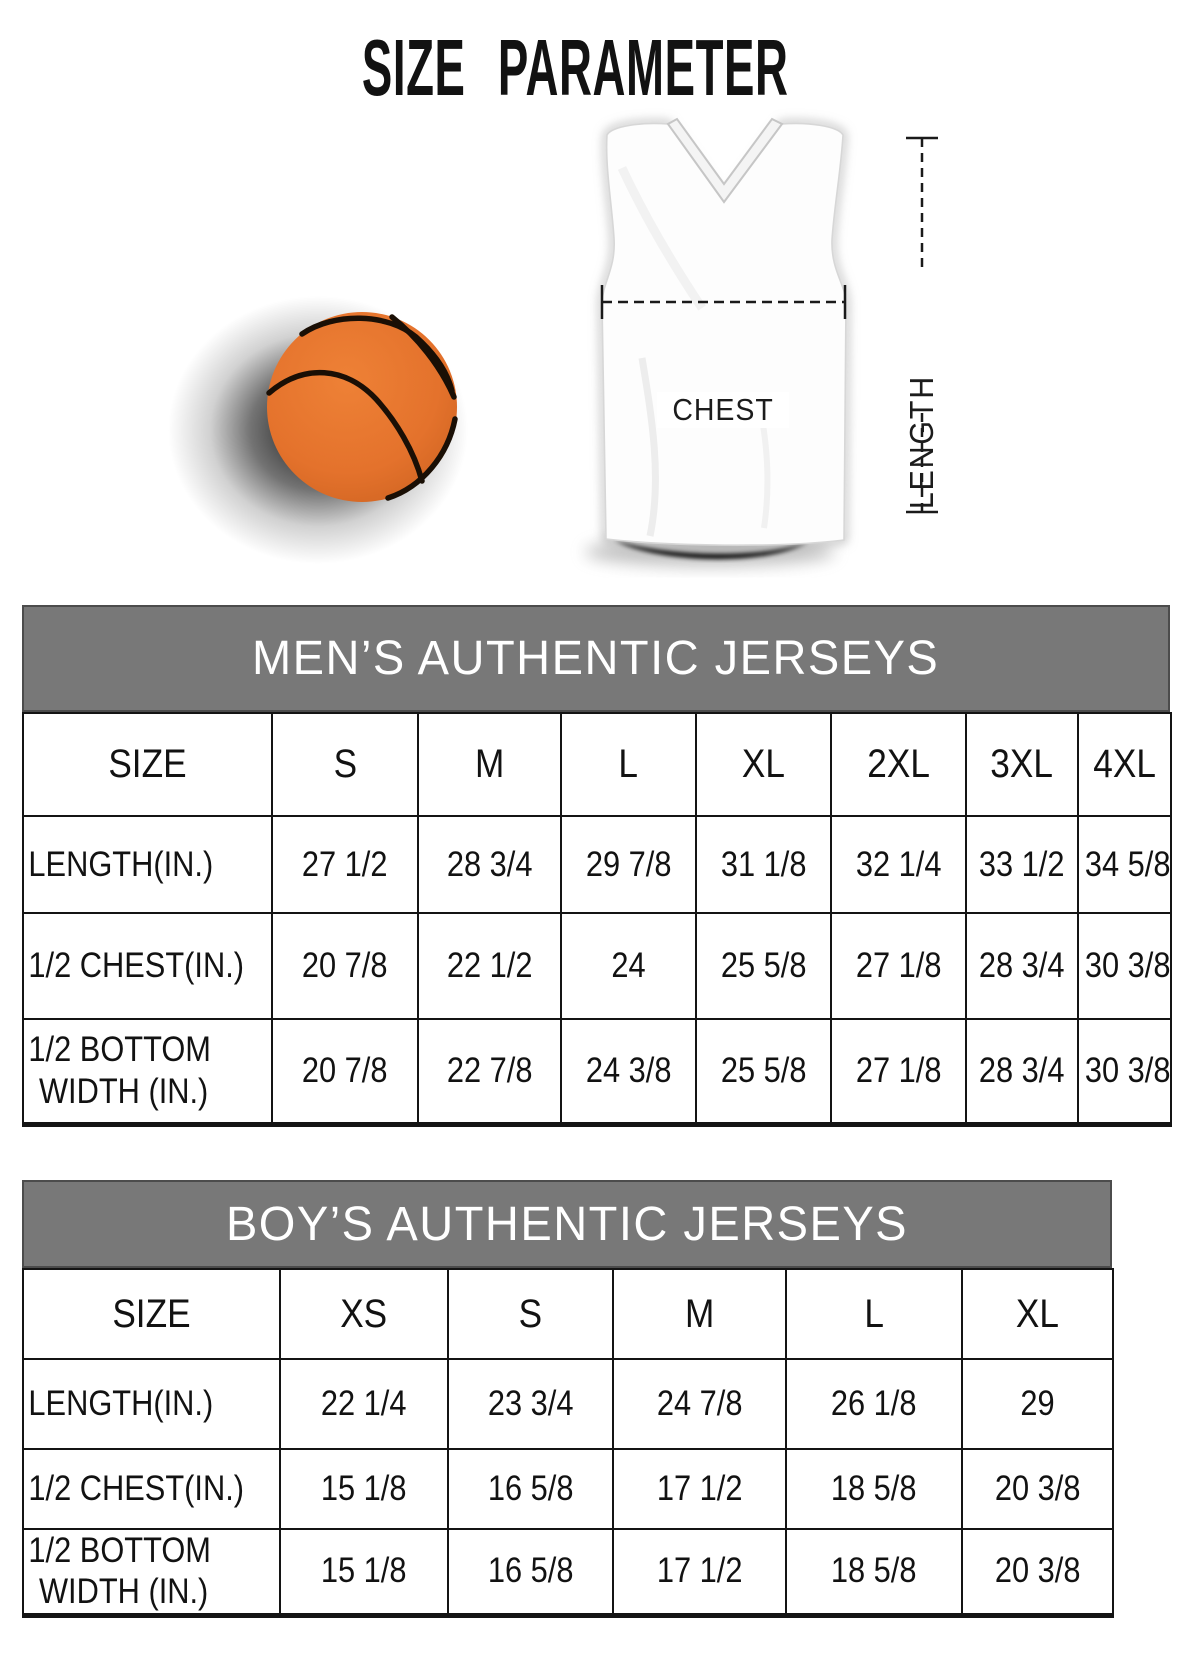 This screenshot has height=1675, width=1200. What do you see at coordinates (530, 1571) in the screenshot?
I see `boys-bottom-value: 16 5/8` at bounding box center [530, 1571].